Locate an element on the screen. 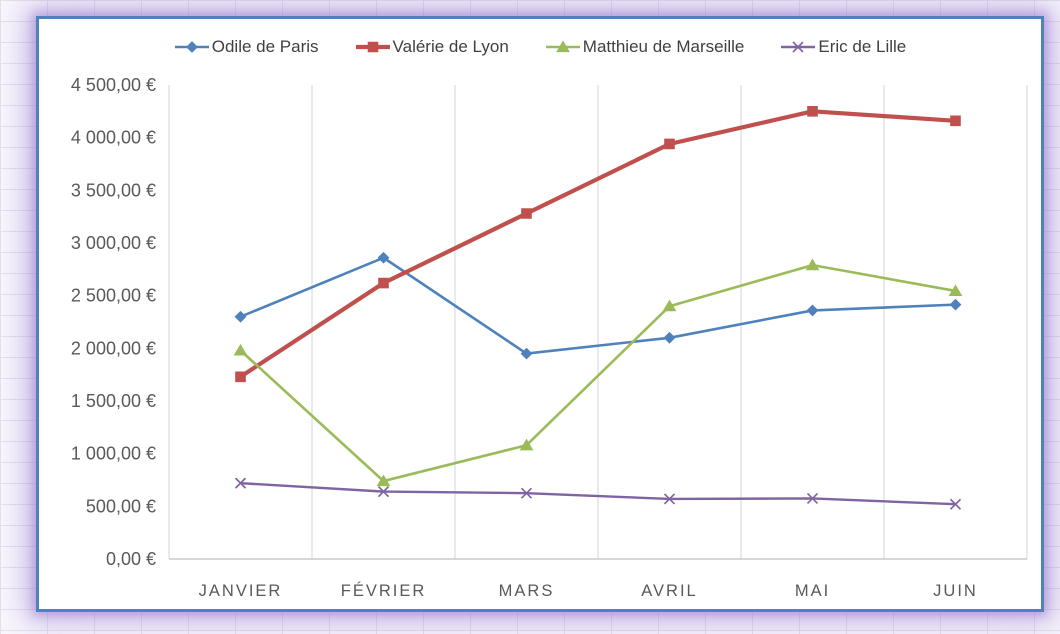 Image resolution: width=1060 pixels, height=634 pixels. y-axis-tick-label: 2 500,00 € is located at coordinates (113, 296).